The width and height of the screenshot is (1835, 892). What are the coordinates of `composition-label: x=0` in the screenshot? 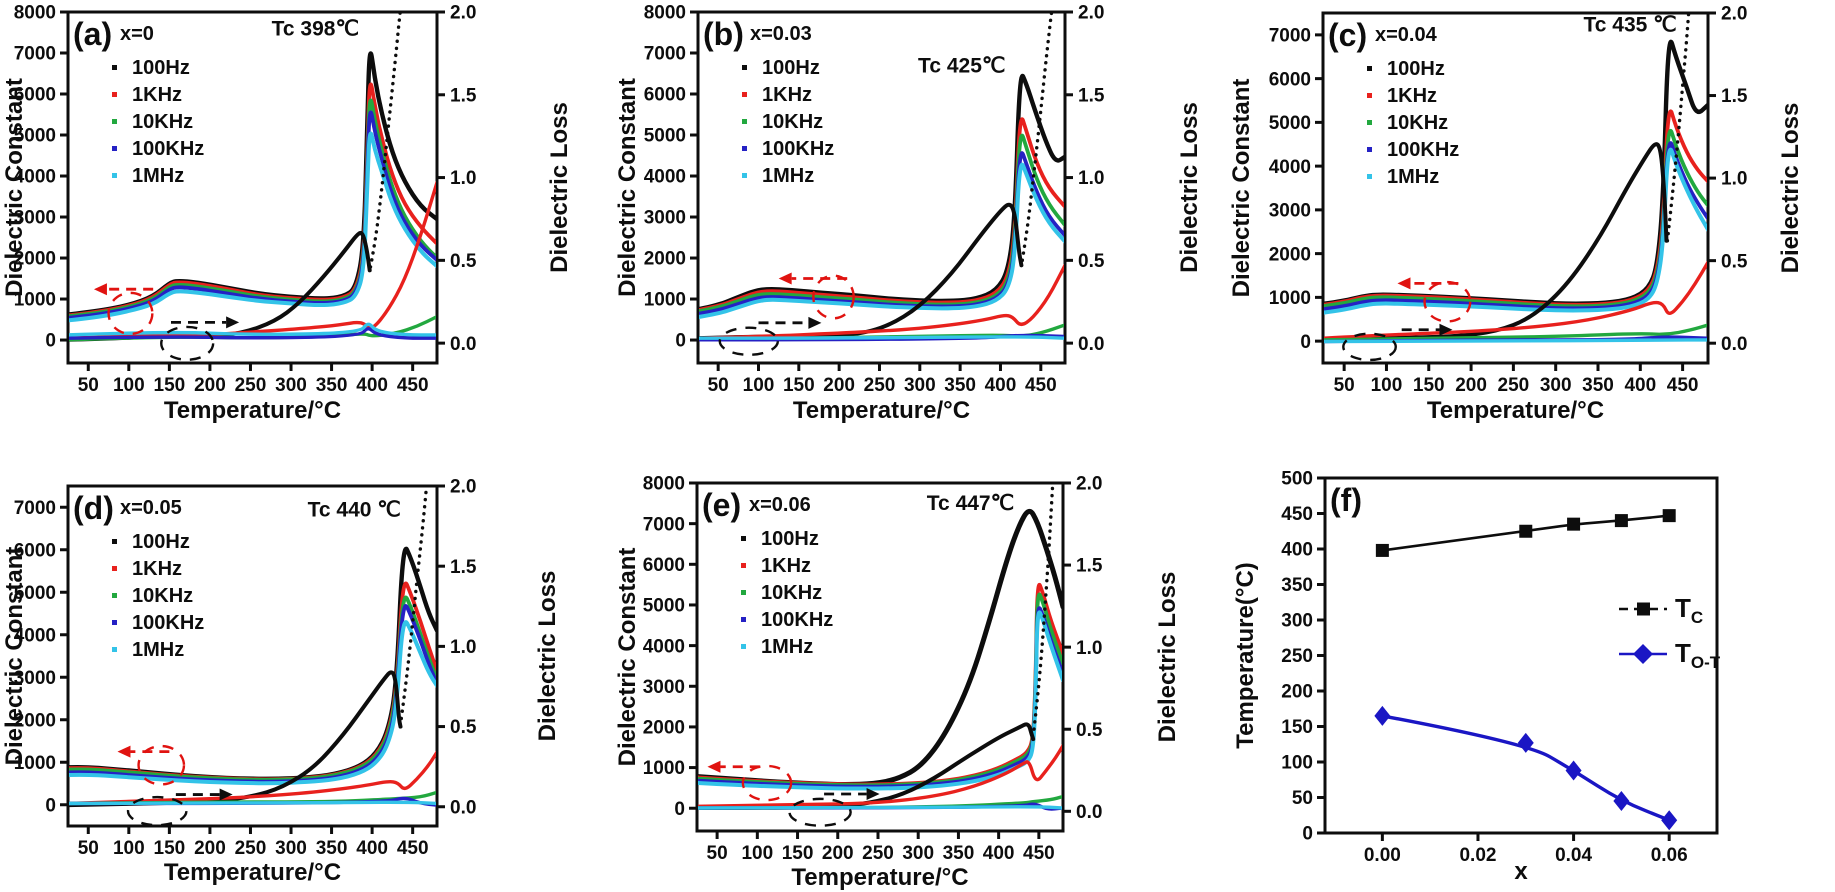 It's located at (137, 34).